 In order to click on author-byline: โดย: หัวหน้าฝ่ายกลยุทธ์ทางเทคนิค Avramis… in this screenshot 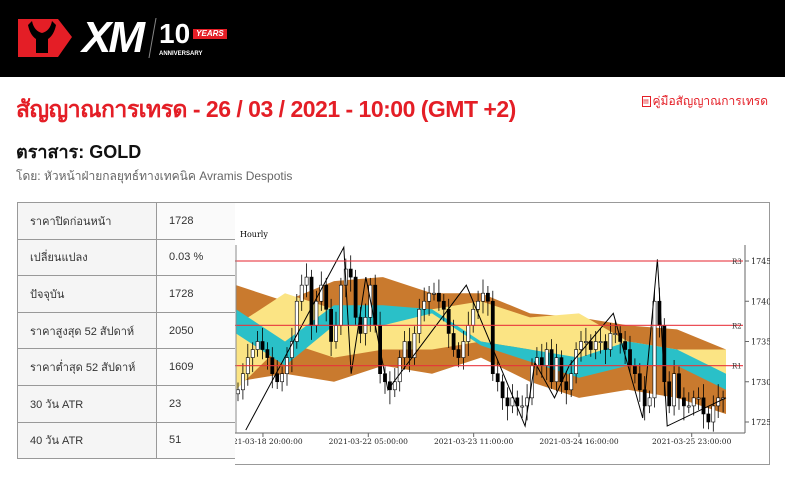, I will do `click(154, 176)`.